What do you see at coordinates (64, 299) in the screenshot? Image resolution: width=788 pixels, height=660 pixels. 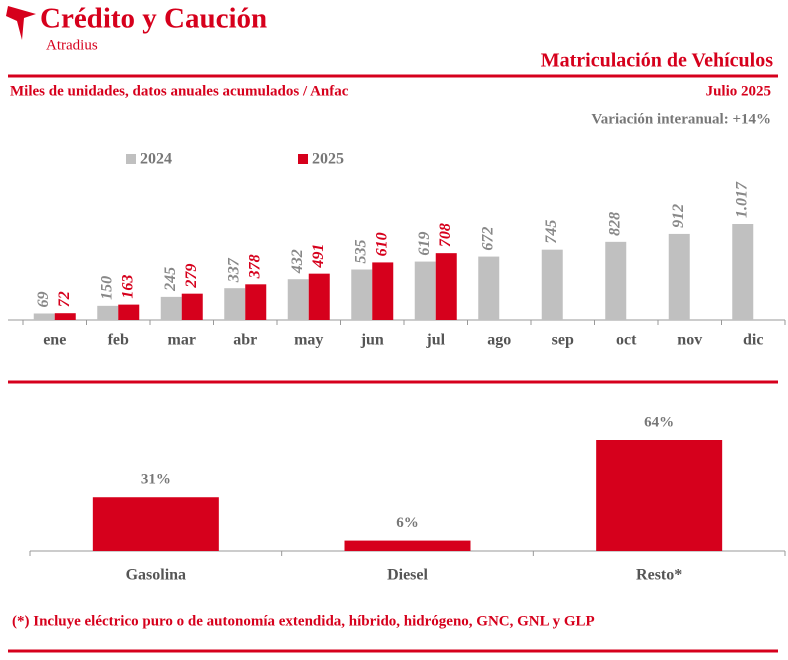 I see `value-label: 72` at bounding box center [64, 299].